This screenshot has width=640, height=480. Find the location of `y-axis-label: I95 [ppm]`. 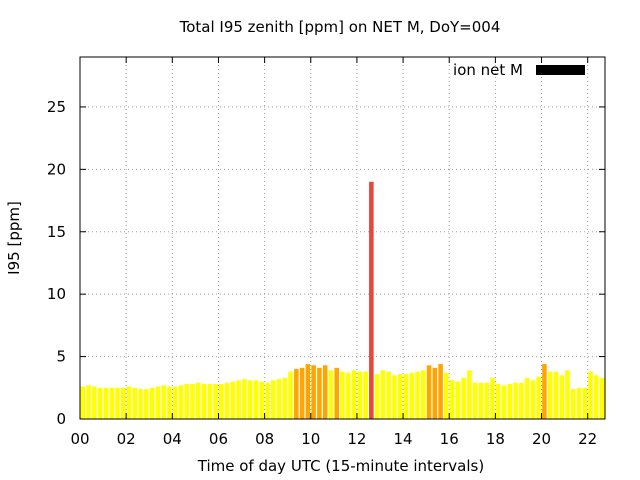

y-axis-label: I95 [ppm] is located at coordinates (14, 238).